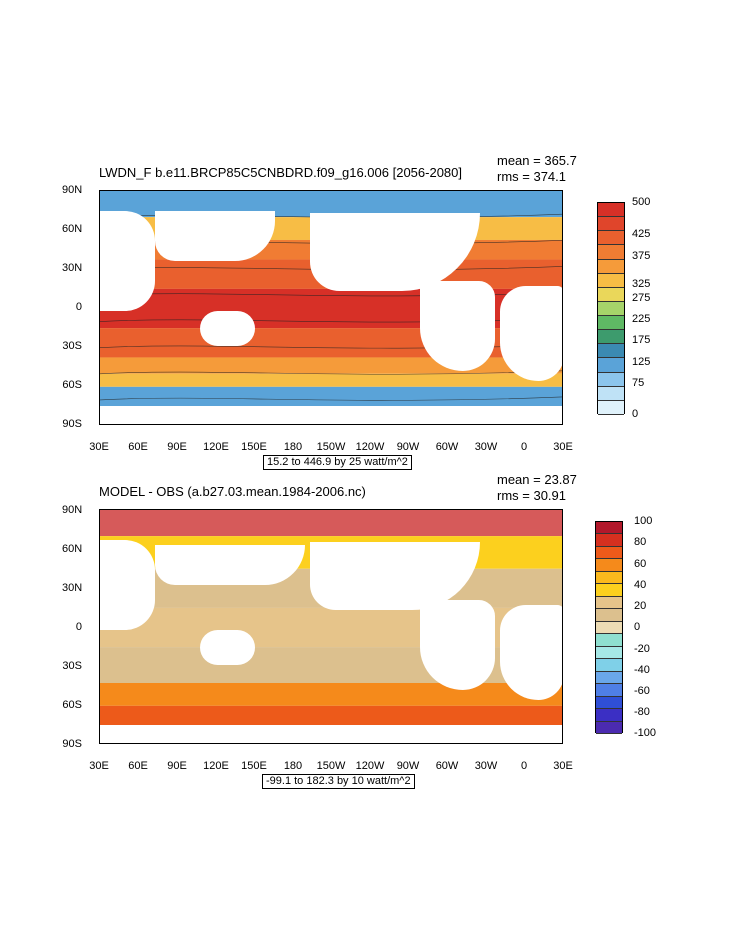 This screenshot has width=733, height=945. I want to click on y-tick-label: 30S, so click(72, 666).